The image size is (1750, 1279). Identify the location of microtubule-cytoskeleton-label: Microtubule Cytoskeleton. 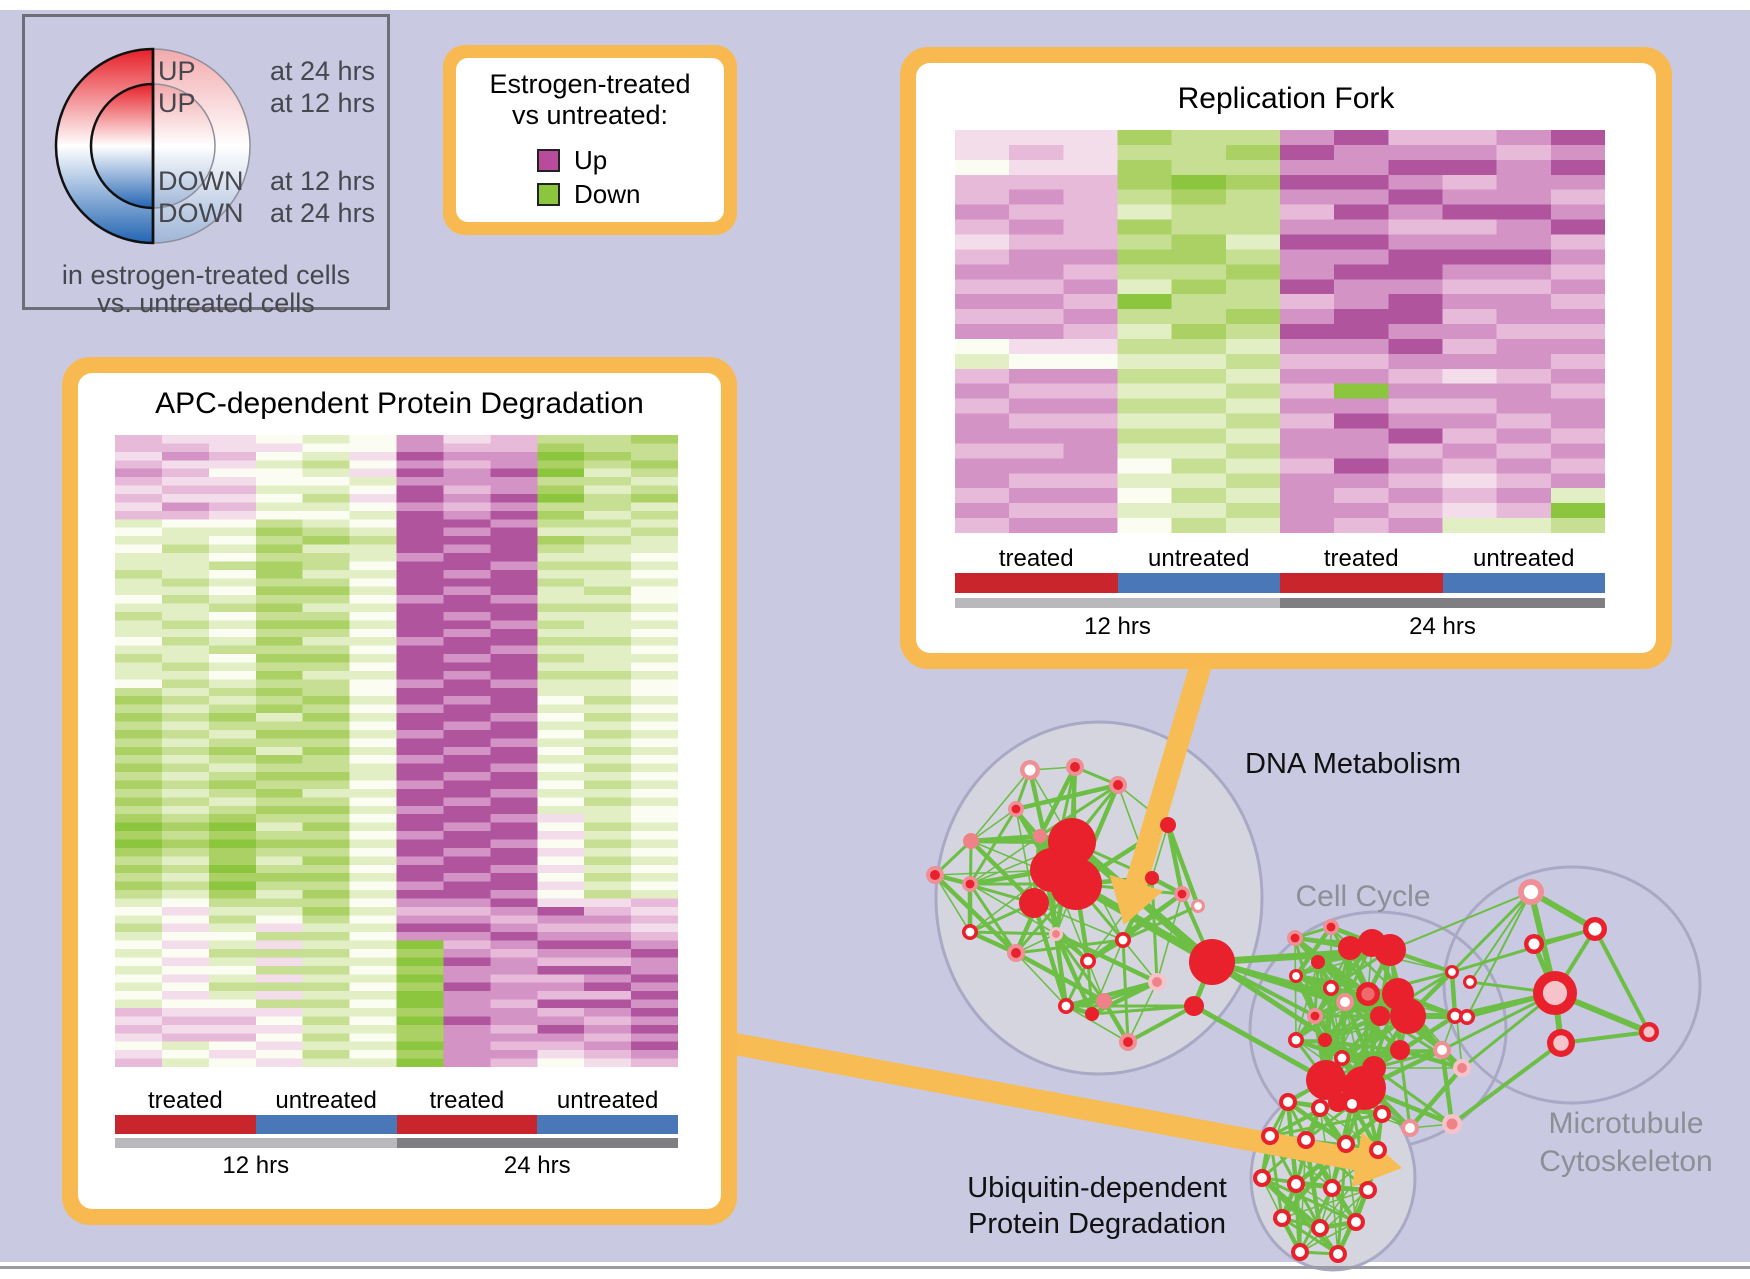
(1626, 1142).